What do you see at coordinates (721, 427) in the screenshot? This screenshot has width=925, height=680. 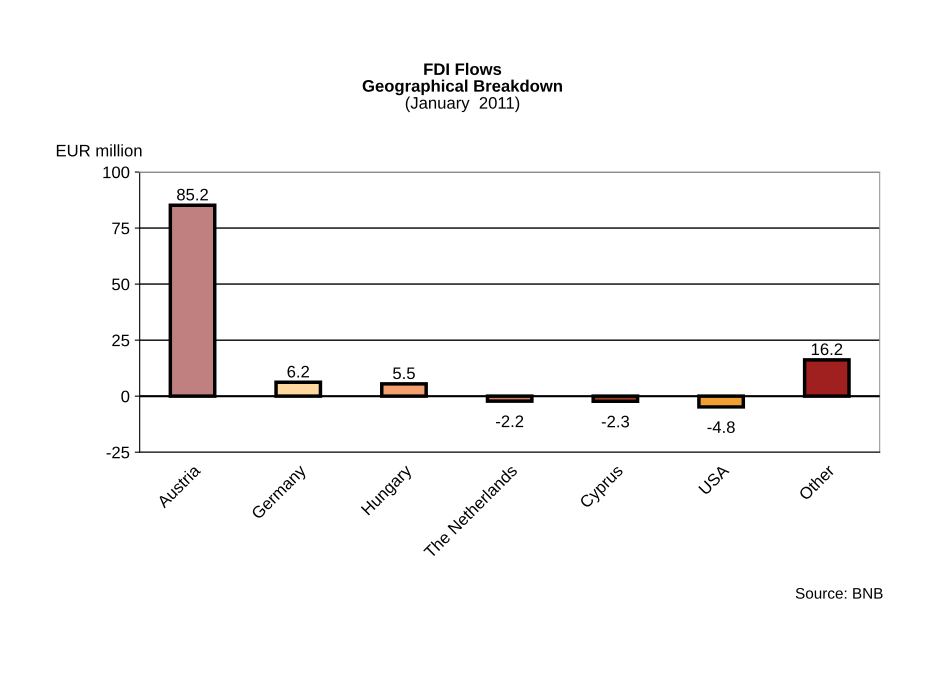 I see `data-label: -4.8` at bounding box center [721, 427].